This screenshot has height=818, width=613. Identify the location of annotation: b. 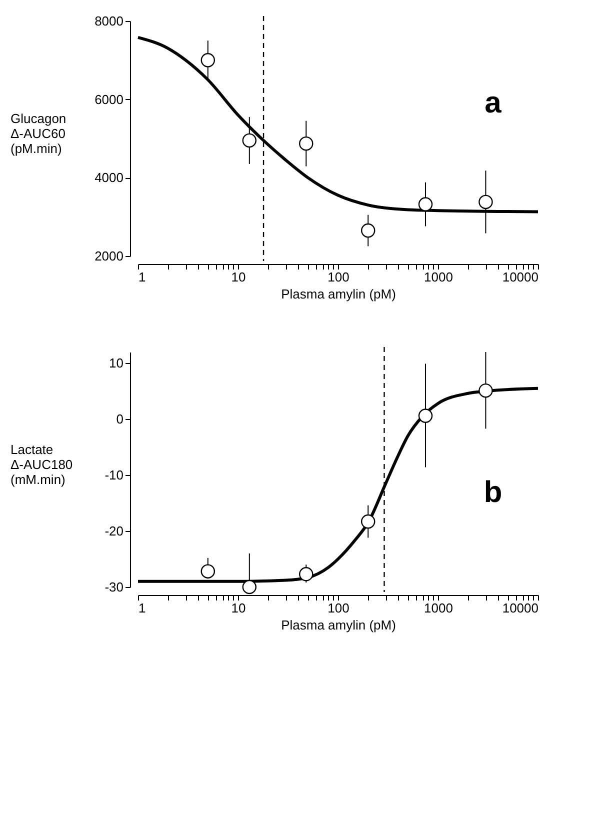
(493, 492).